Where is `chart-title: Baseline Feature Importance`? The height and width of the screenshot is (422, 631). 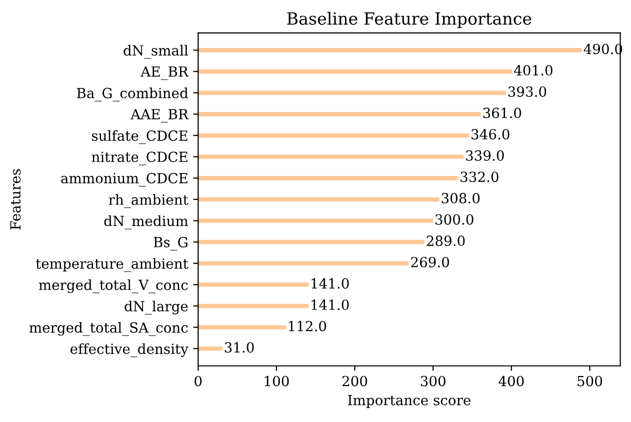 chart-title: Baseline Feature Importance is located at coordinates (409, 20).